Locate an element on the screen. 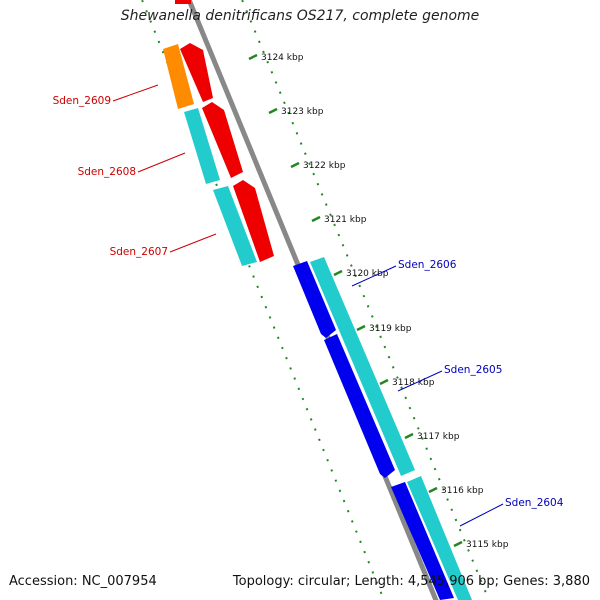  tick-label: 3124 kbp is located at coordinates (282, 58).